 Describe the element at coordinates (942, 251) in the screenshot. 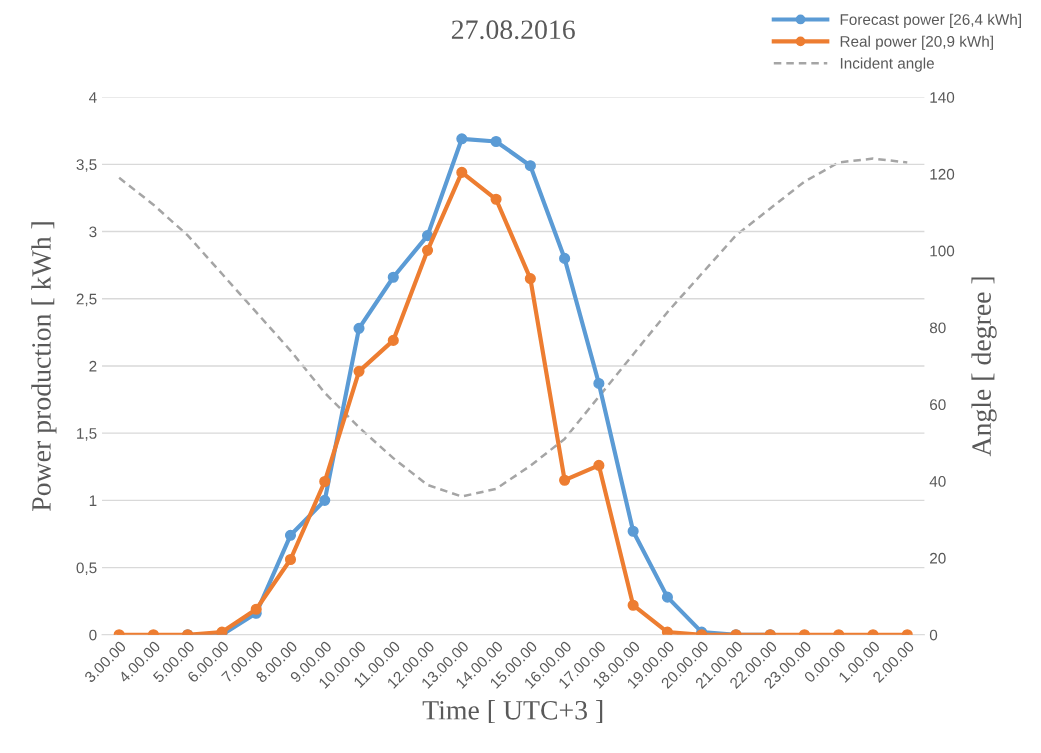

I see `y2-tick-label: 100` at that location.